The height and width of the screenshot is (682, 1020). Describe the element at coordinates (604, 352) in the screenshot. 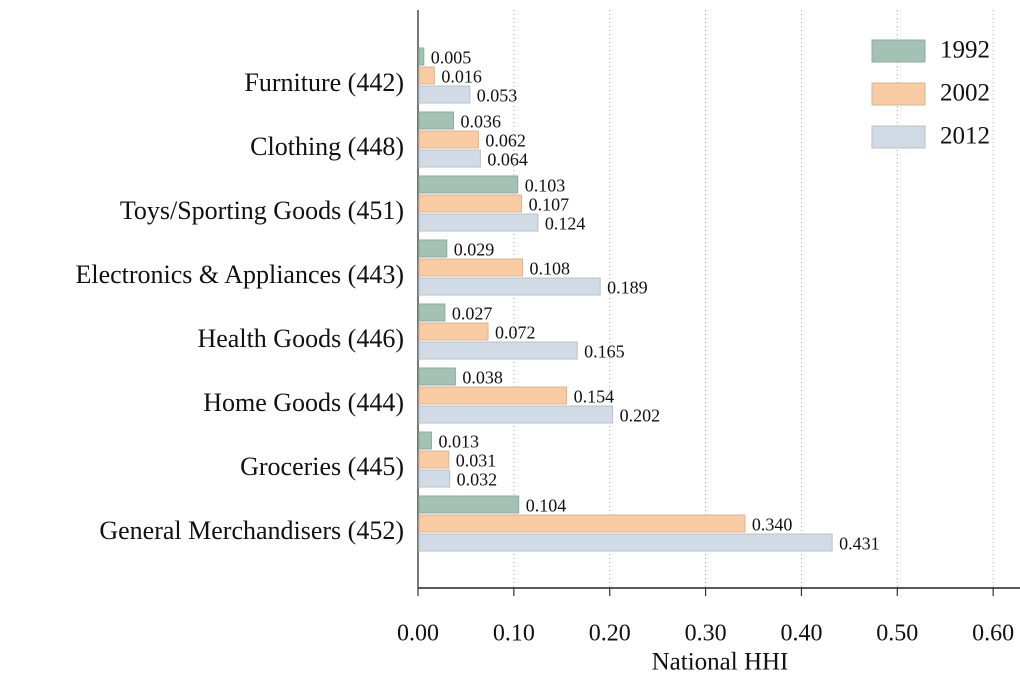

I see `value-label: 0.165` at that location.